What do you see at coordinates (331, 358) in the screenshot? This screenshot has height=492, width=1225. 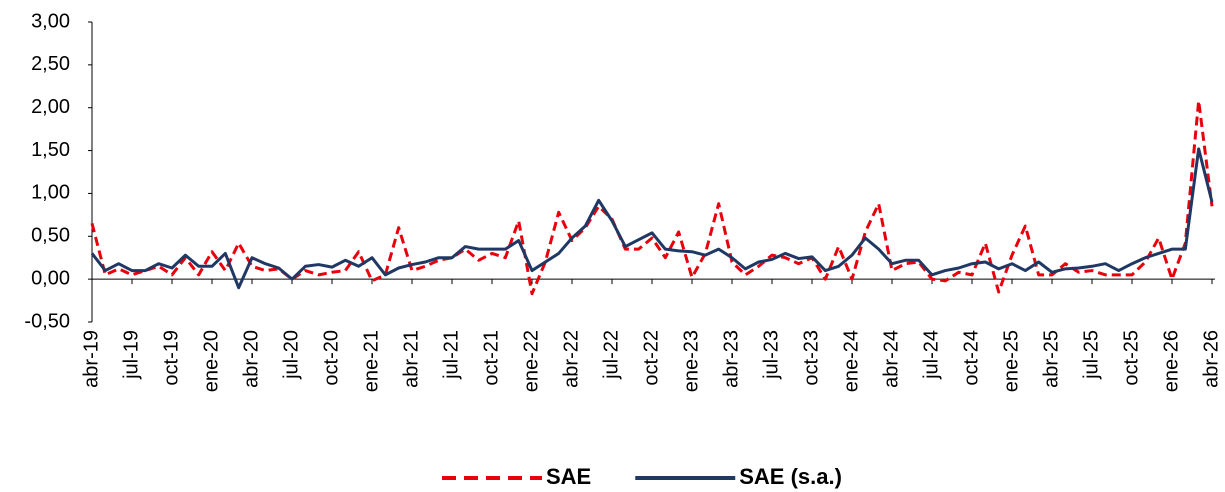 I see `x-tick-label: oct-20` at bounding box center [331, 358].